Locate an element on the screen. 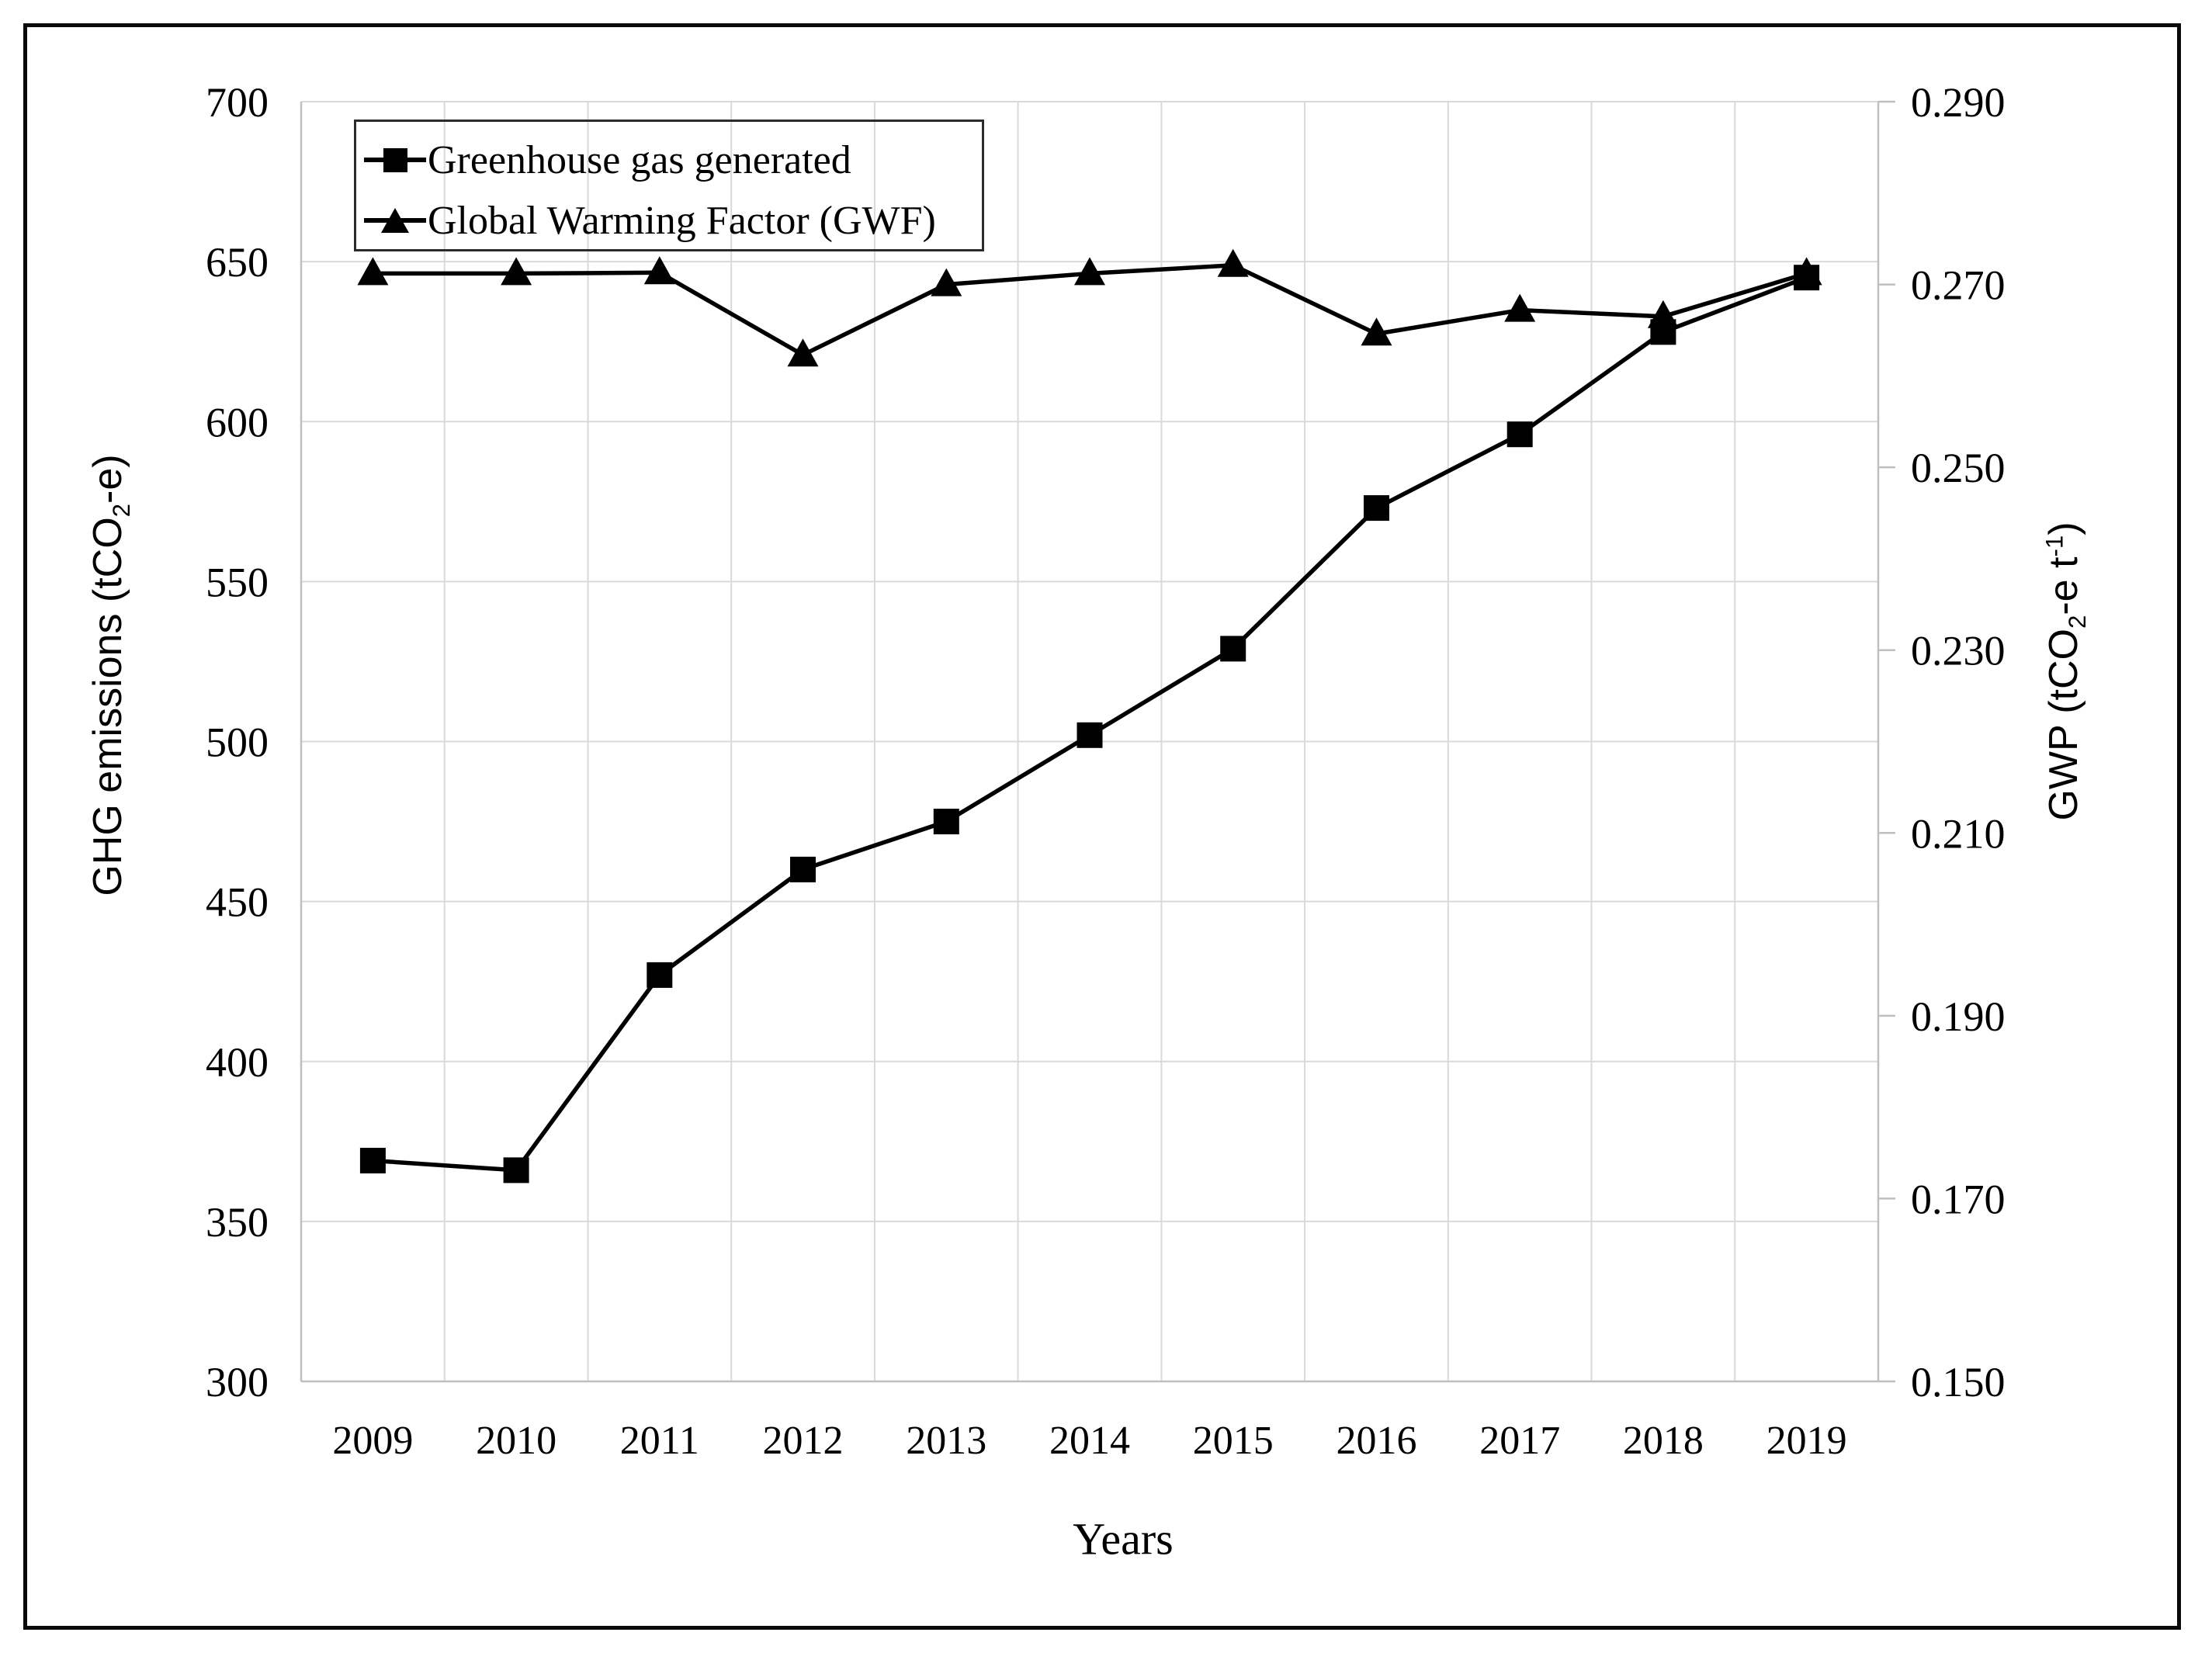  legend-label-ghg: Greenhouse gas generated is located at coordinates (639, 159).